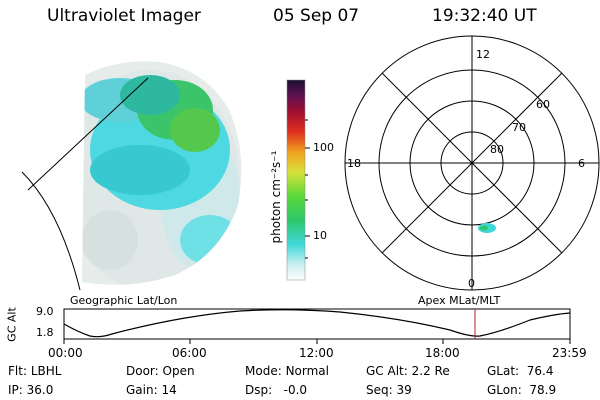 Image resolution: width=600 pixels, height=400 pixels. Describe the element at coordinates (408, 371) in the screenshot. I see `info-gc-alt: GC Alt: 2.2 Re` at that location.